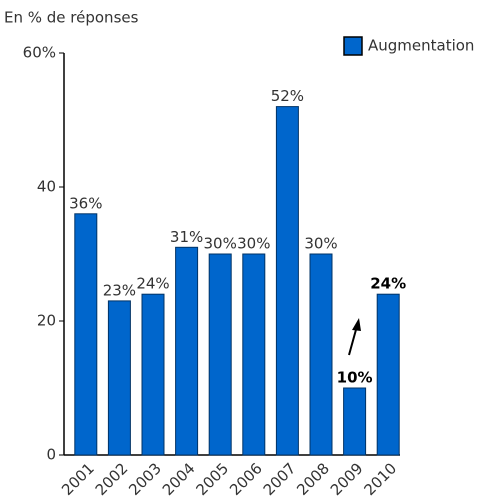  What do you see at coordinates (78, 479) in the screenshot?
I see `x-tick-label: 2001` at bounding box center [78, 479].